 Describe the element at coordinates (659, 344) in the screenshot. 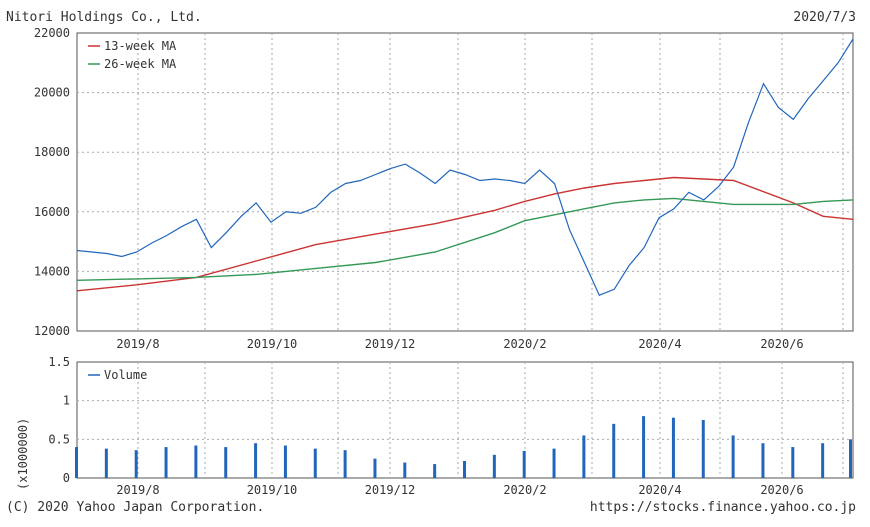

I see `price-x-tick-2020-4: 2020/4` at that location.